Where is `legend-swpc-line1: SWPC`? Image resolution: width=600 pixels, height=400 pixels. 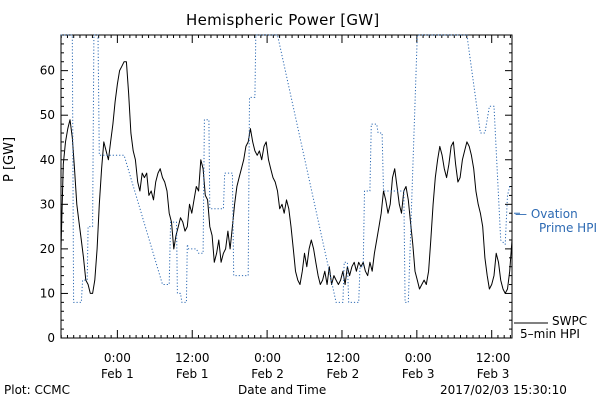 legend-swpc-line1: SWPC is located at coordinates (570, 321).